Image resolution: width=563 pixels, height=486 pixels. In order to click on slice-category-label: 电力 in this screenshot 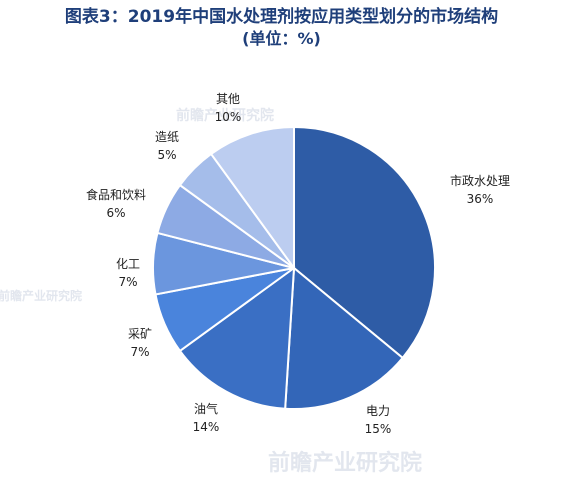, I will do `click(378, 411)`.